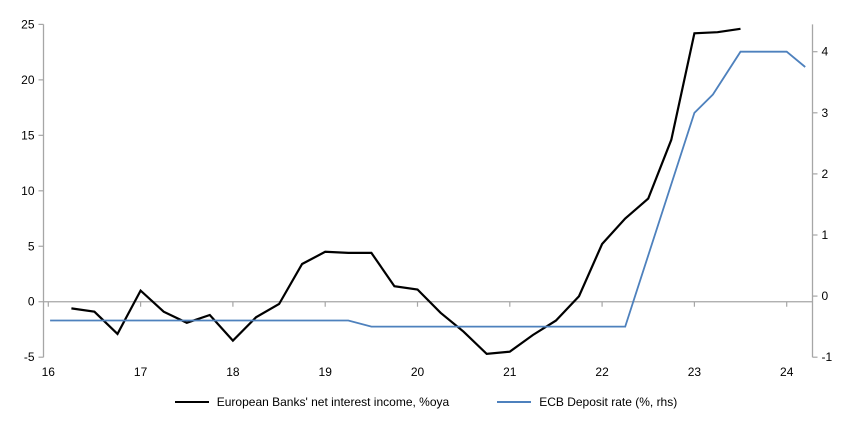  Describe the element at coordinates (825, 174) in the screenshot. I see `right-axis-tick-label: 2` at that location.